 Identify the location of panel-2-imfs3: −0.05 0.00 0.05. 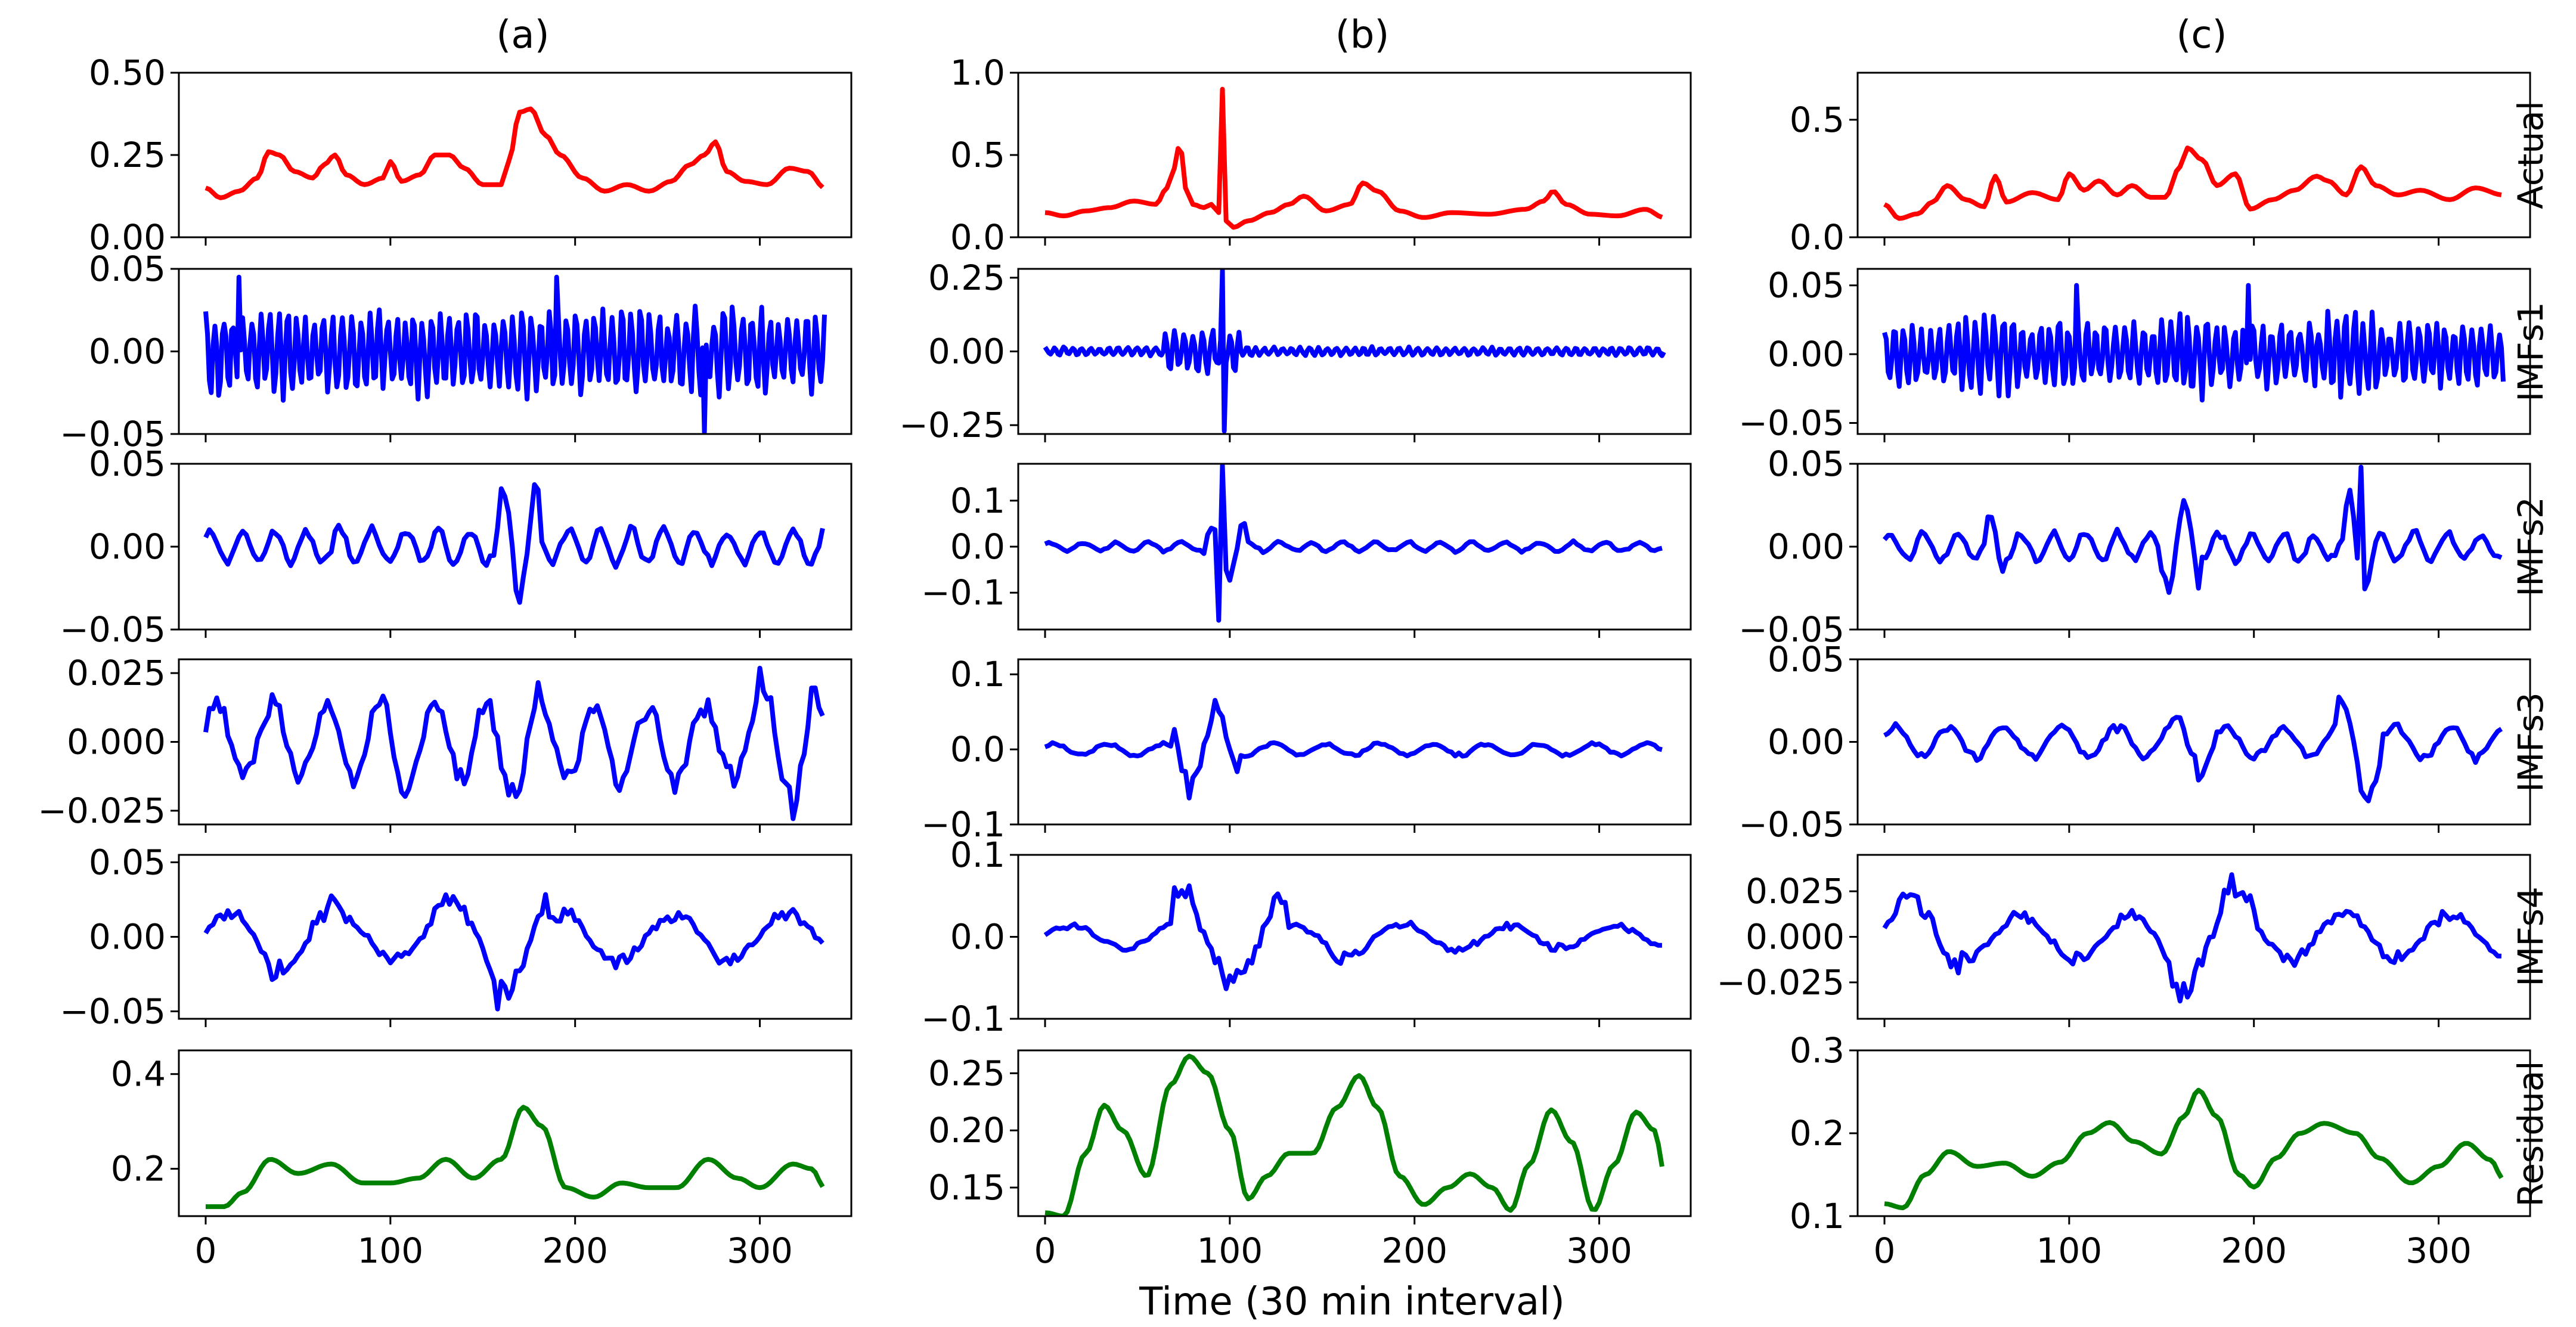
(2134, 742).